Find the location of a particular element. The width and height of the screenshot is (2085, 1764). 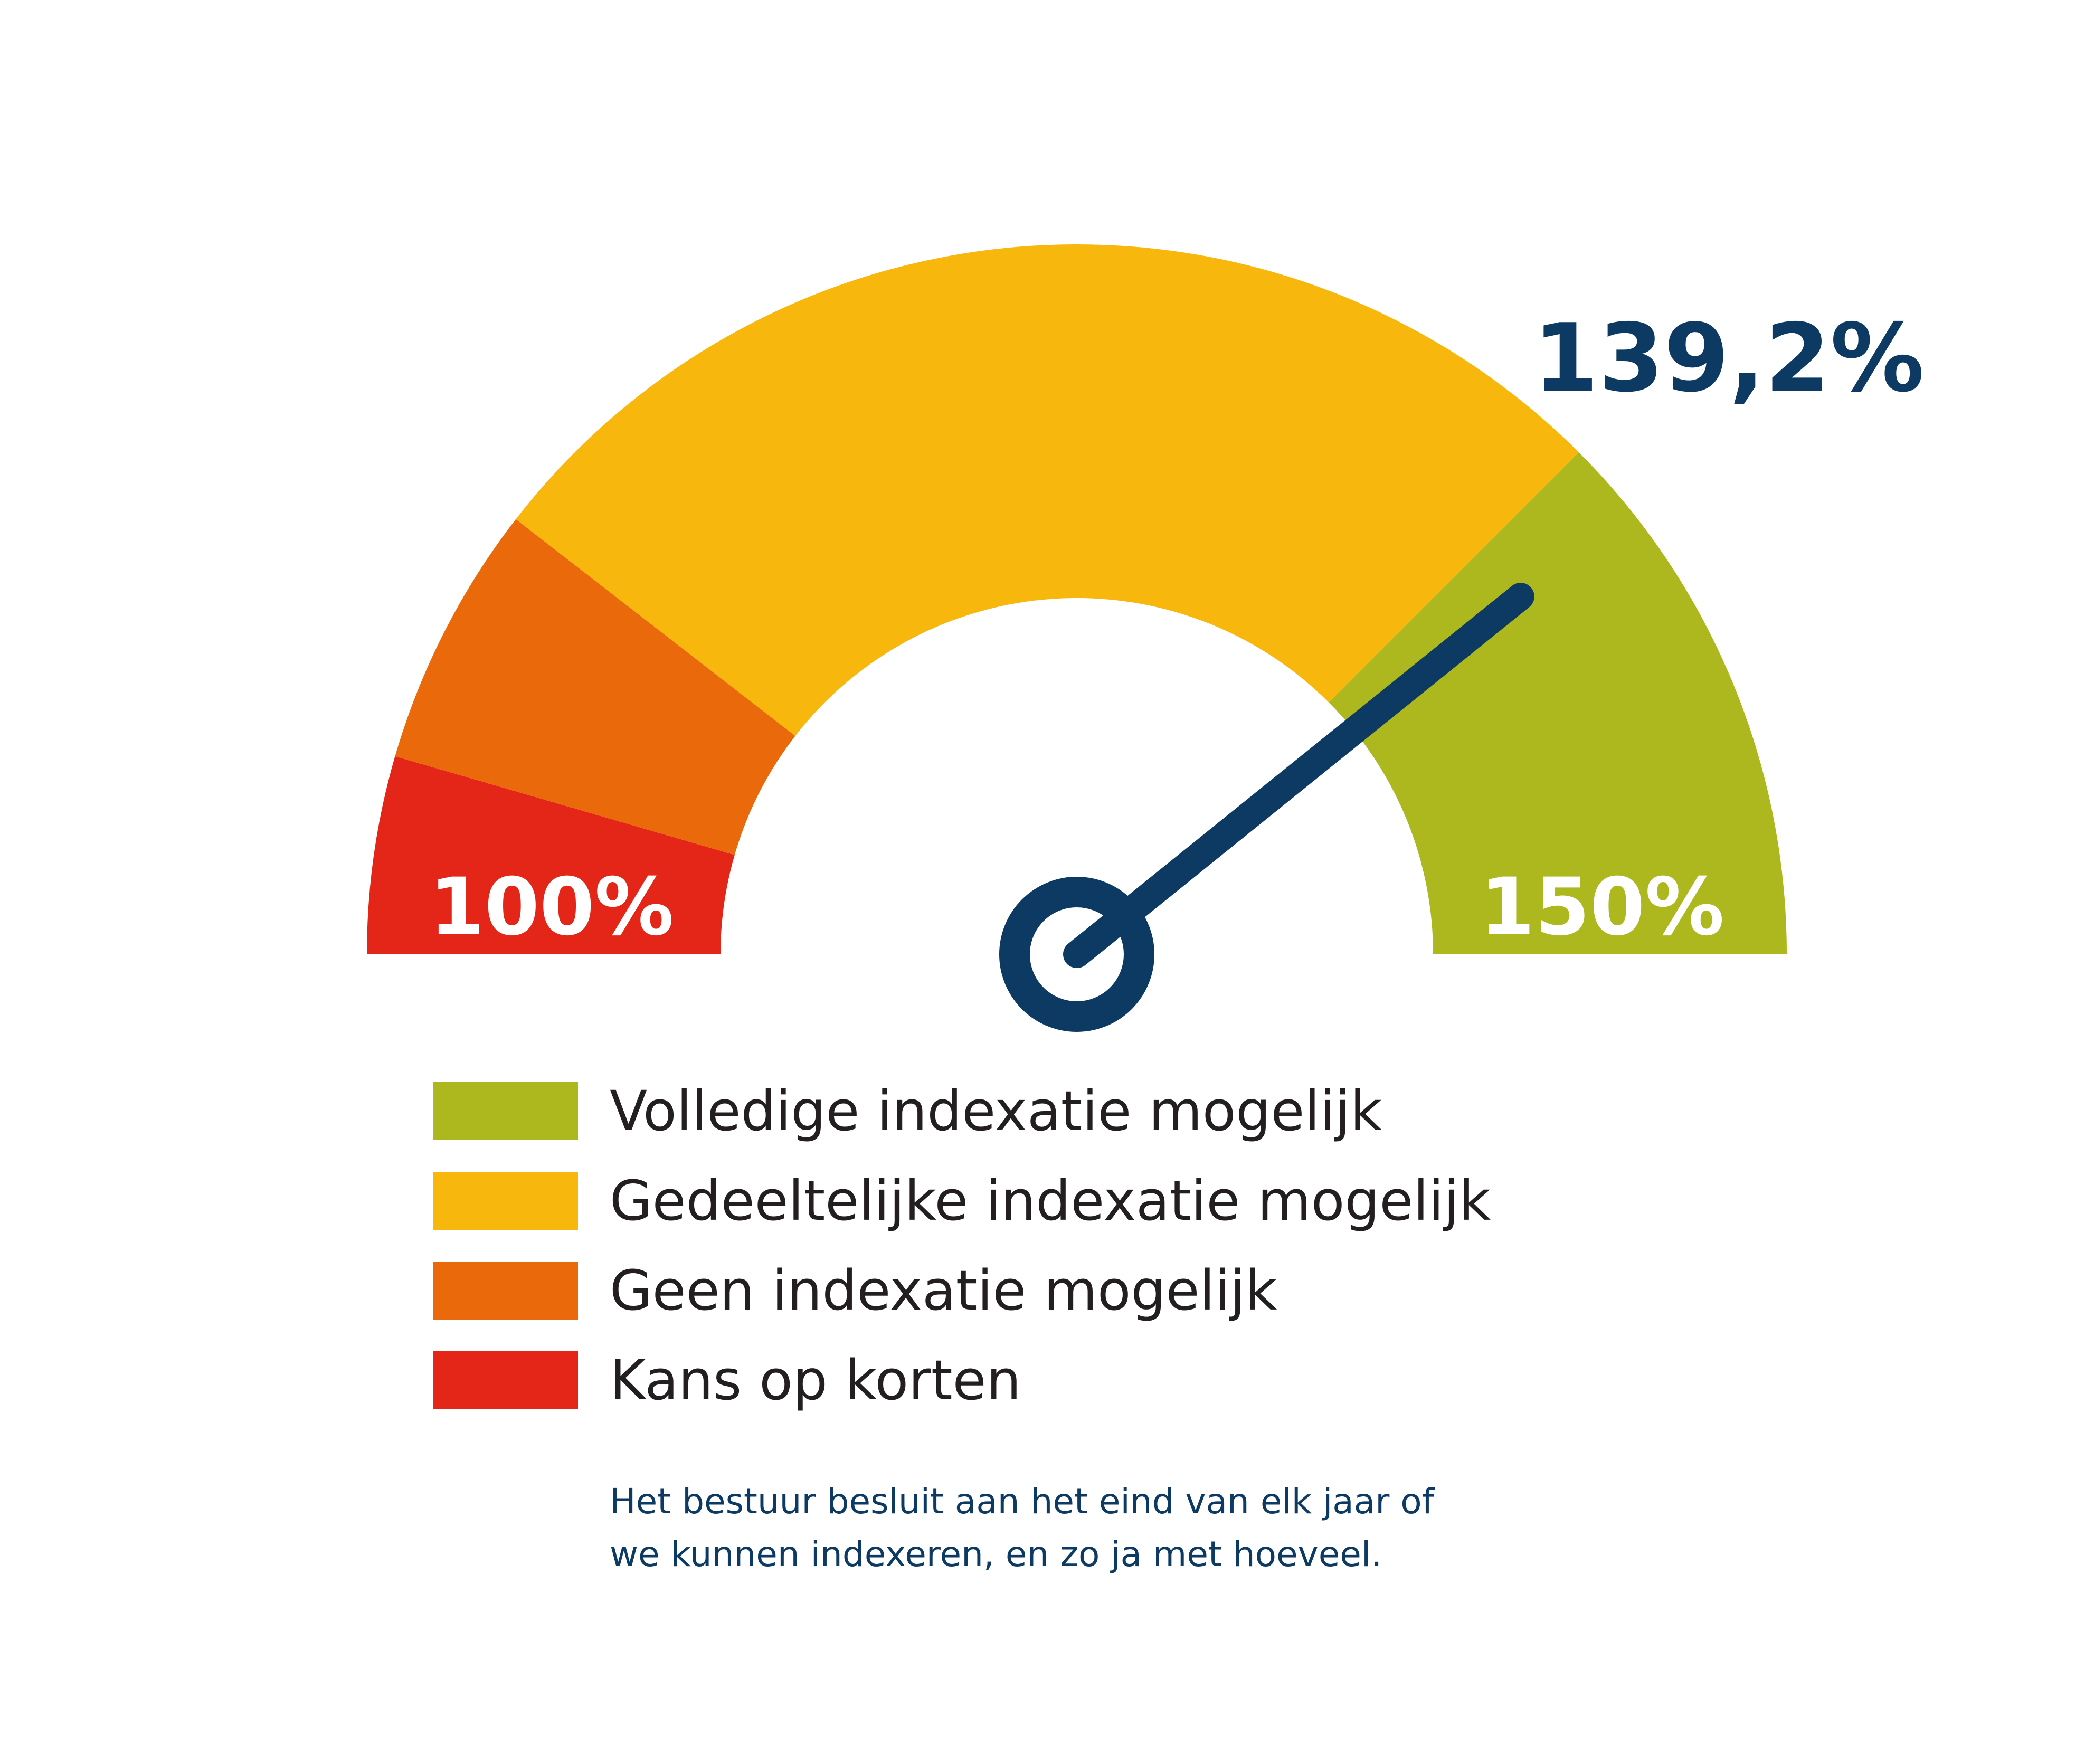

needle-line is located at coordinates (1299, 775).